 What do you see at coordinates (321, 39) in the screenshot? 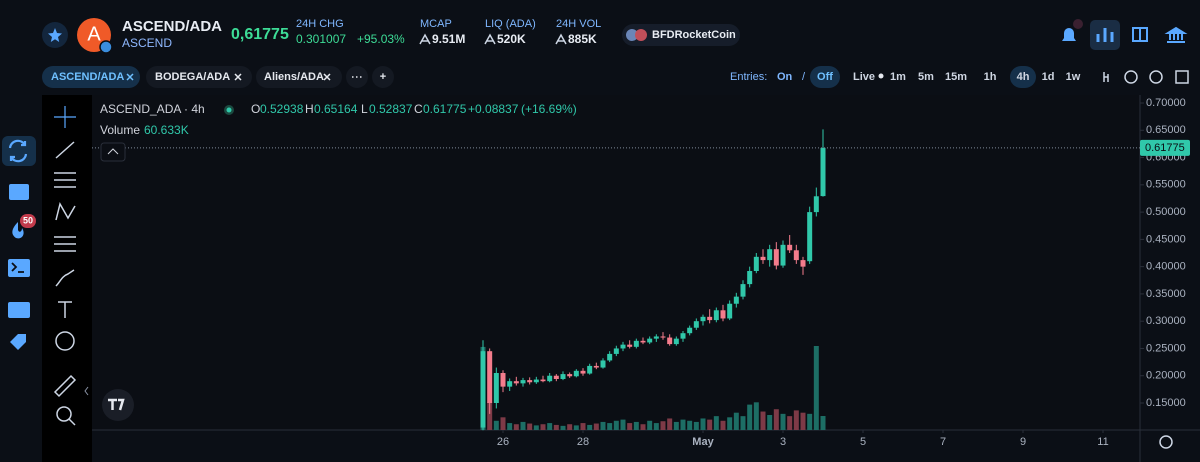
I see `chg-value: 0.301007` at bounding box center [321, 39].